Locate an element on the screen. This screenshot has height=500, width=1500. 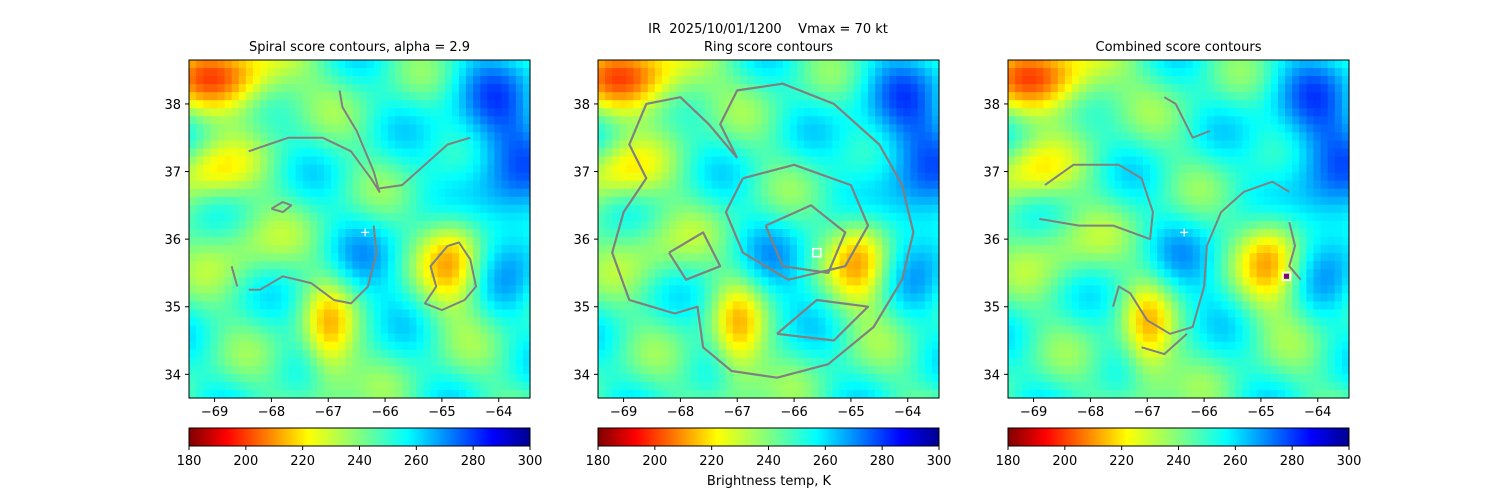
panel-title: Ring score contours is located at coordinates (768, 47).